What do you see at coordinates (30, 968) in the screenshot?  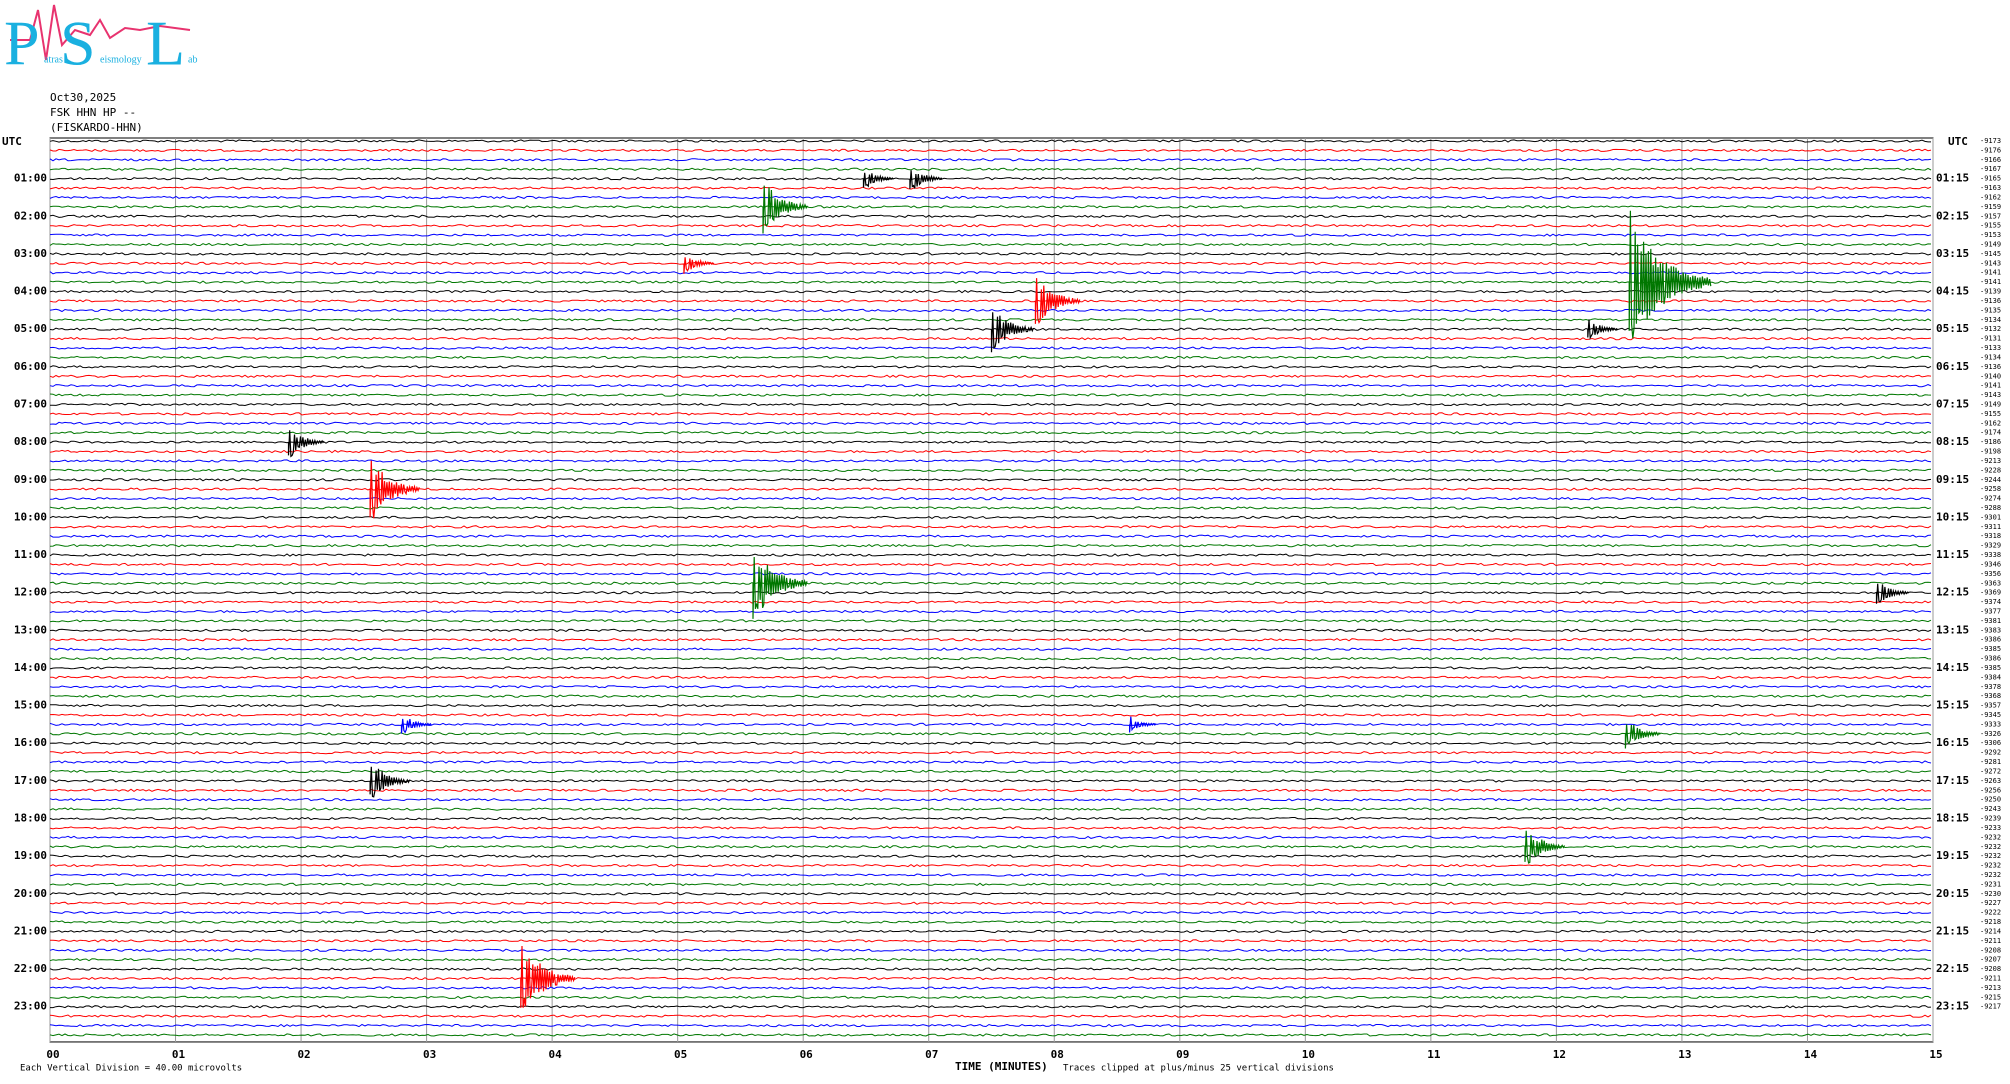 I see `left-hour-label: 22:00` at bounding box center [30, 968].